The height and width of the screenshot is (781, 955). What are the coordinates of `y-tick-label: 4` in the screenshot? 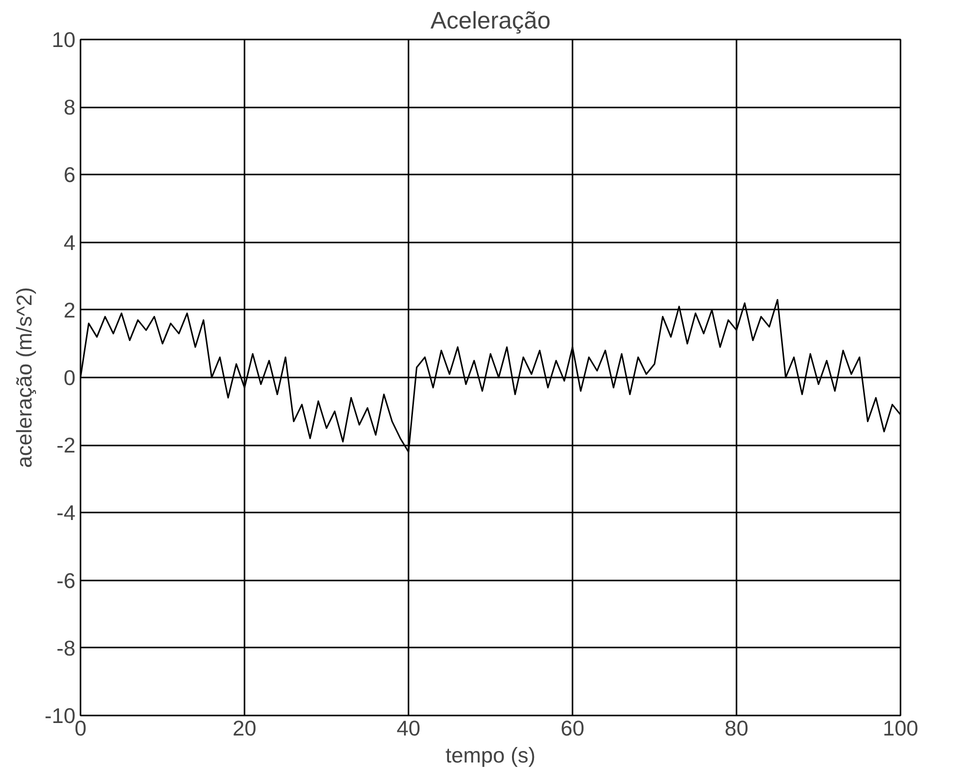 It's located at (70, 242).